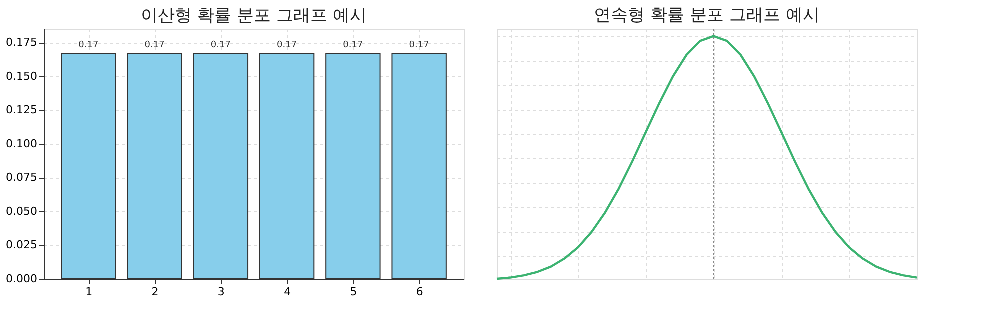 This screenshot has height=330, width=985. What do you see at coordinates (22, 279) in the screenshot?
I see `y-tick-label: 0.000` at bounding box center [22, 279].